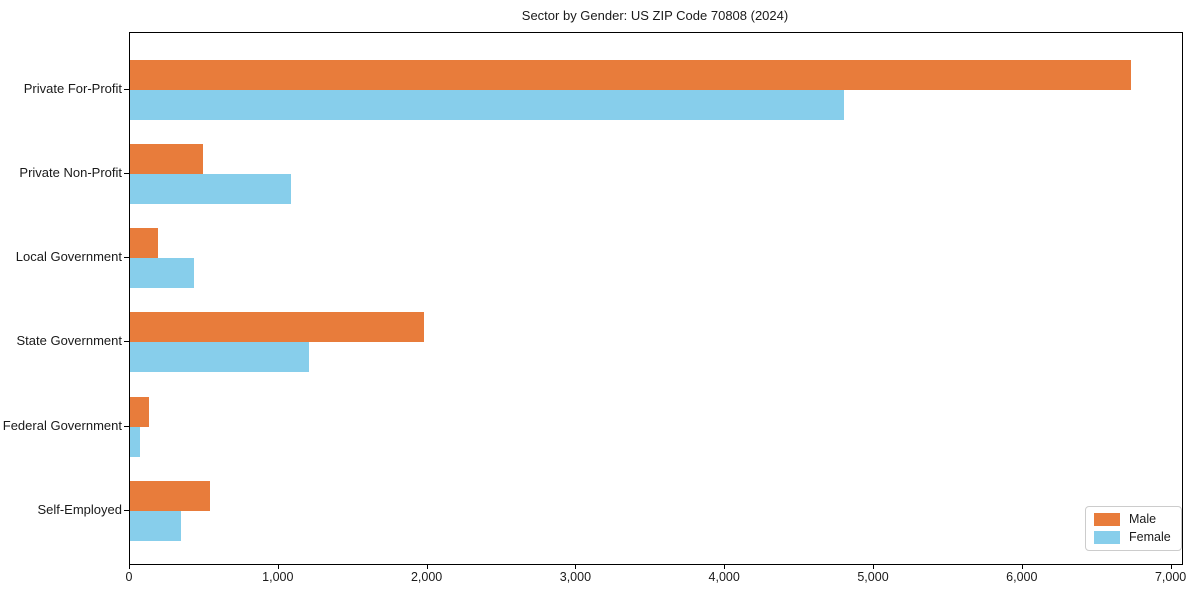  I want to click on bar-male-private-non-profit, so click(166, 159).